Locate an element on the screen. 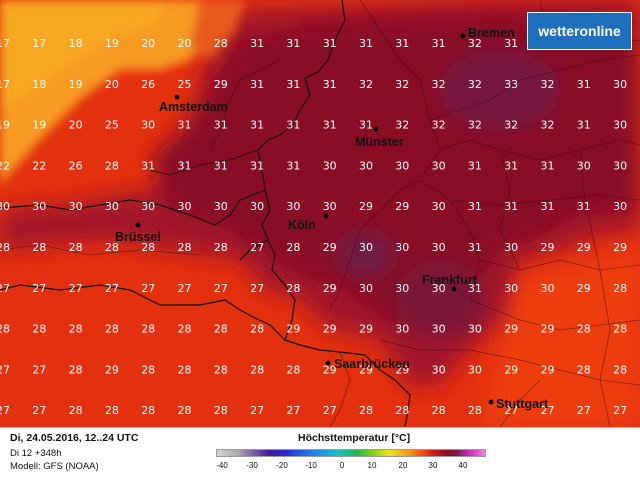 This screenshot has height=479, width=640. north-sea-field is located at coordinates (122, 92).